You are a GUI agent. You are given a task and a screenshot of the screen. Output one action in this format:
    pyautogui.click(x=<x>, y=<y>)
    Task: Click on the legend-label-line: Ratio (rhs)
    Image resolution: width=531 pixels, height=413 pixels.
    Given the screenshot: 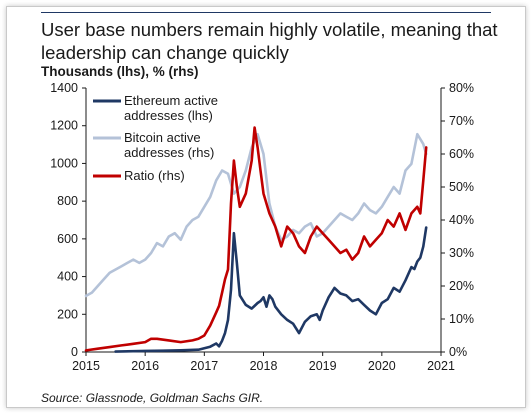 What is the action you would take?
    pyautogui.click(x=154, y=175)
    